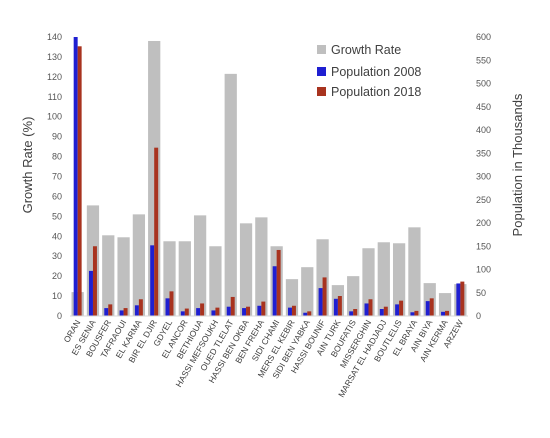 The height and width of the screenshot is (438, 550). Describe the element at coordinates (481, 293) in the screenshot. I see `y2-tick-label: 50` at that location.